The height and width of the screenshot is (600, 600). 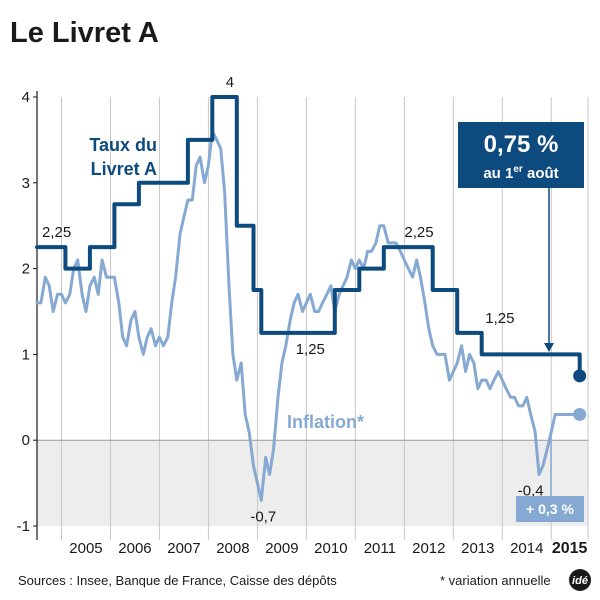 What do you see at coordinates (477, 548) in the screenshot?
I see `x-tick-label: 2013` at bounding box center [477, 548].